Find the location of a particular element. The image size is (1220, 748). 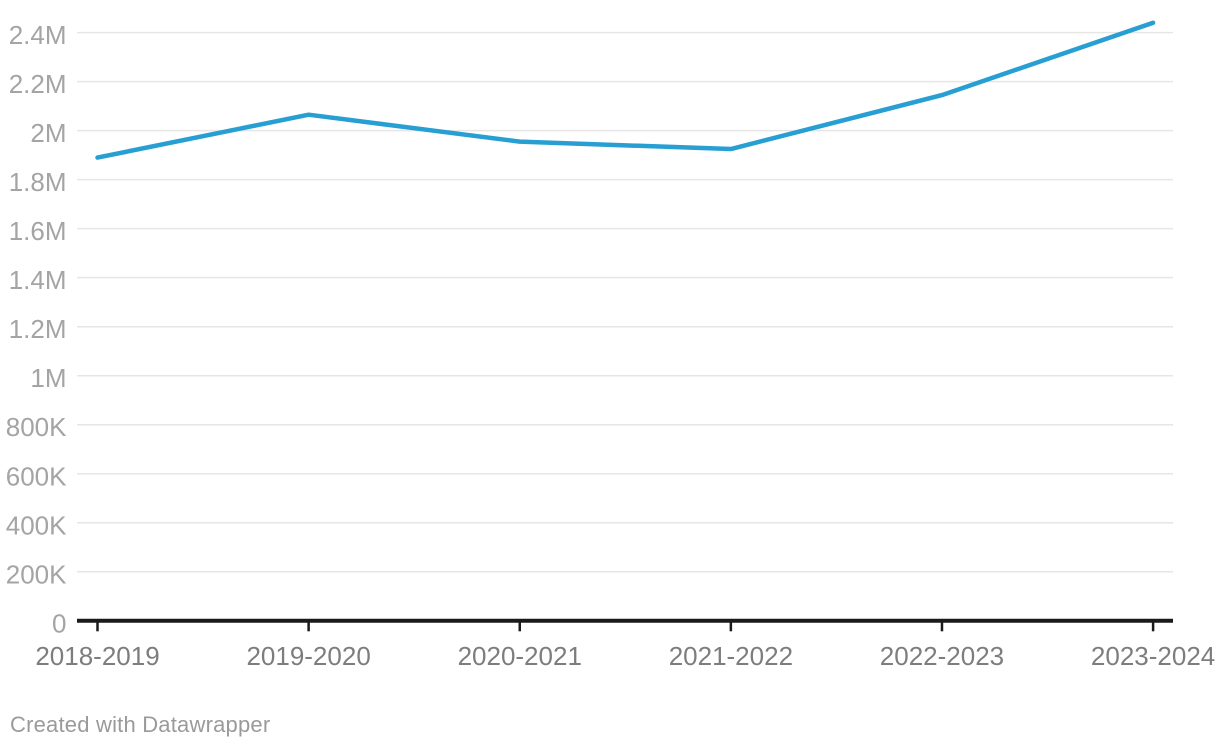

y-axis-tick-label: 2.2M is located at coordinates (38, 84).